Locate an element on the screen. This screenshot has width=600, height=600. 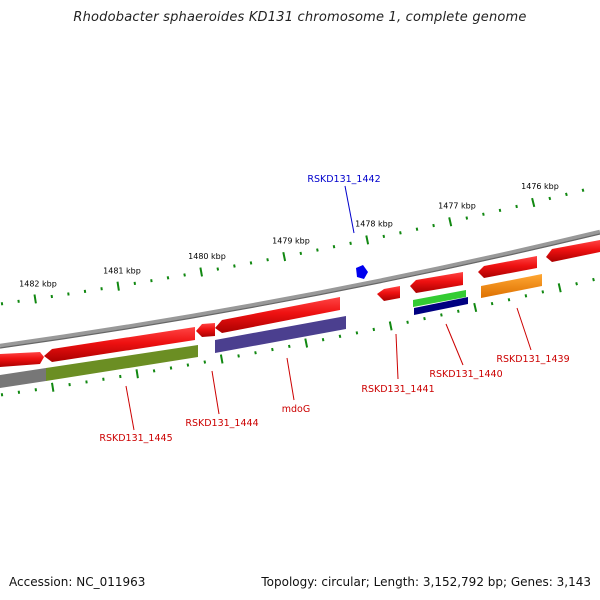
kbp-label: 1476 kbp is located at coordinates (540, 186).